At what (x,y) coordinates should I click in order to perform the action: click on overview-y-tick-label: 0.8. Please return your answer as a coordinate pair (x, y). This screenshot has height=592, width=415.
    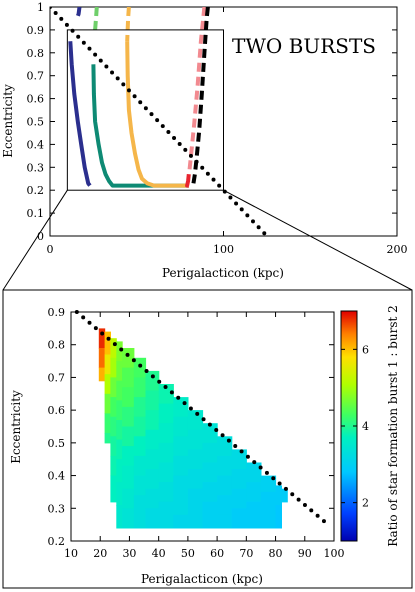
    Looking at the image, I should click on (36, 53).